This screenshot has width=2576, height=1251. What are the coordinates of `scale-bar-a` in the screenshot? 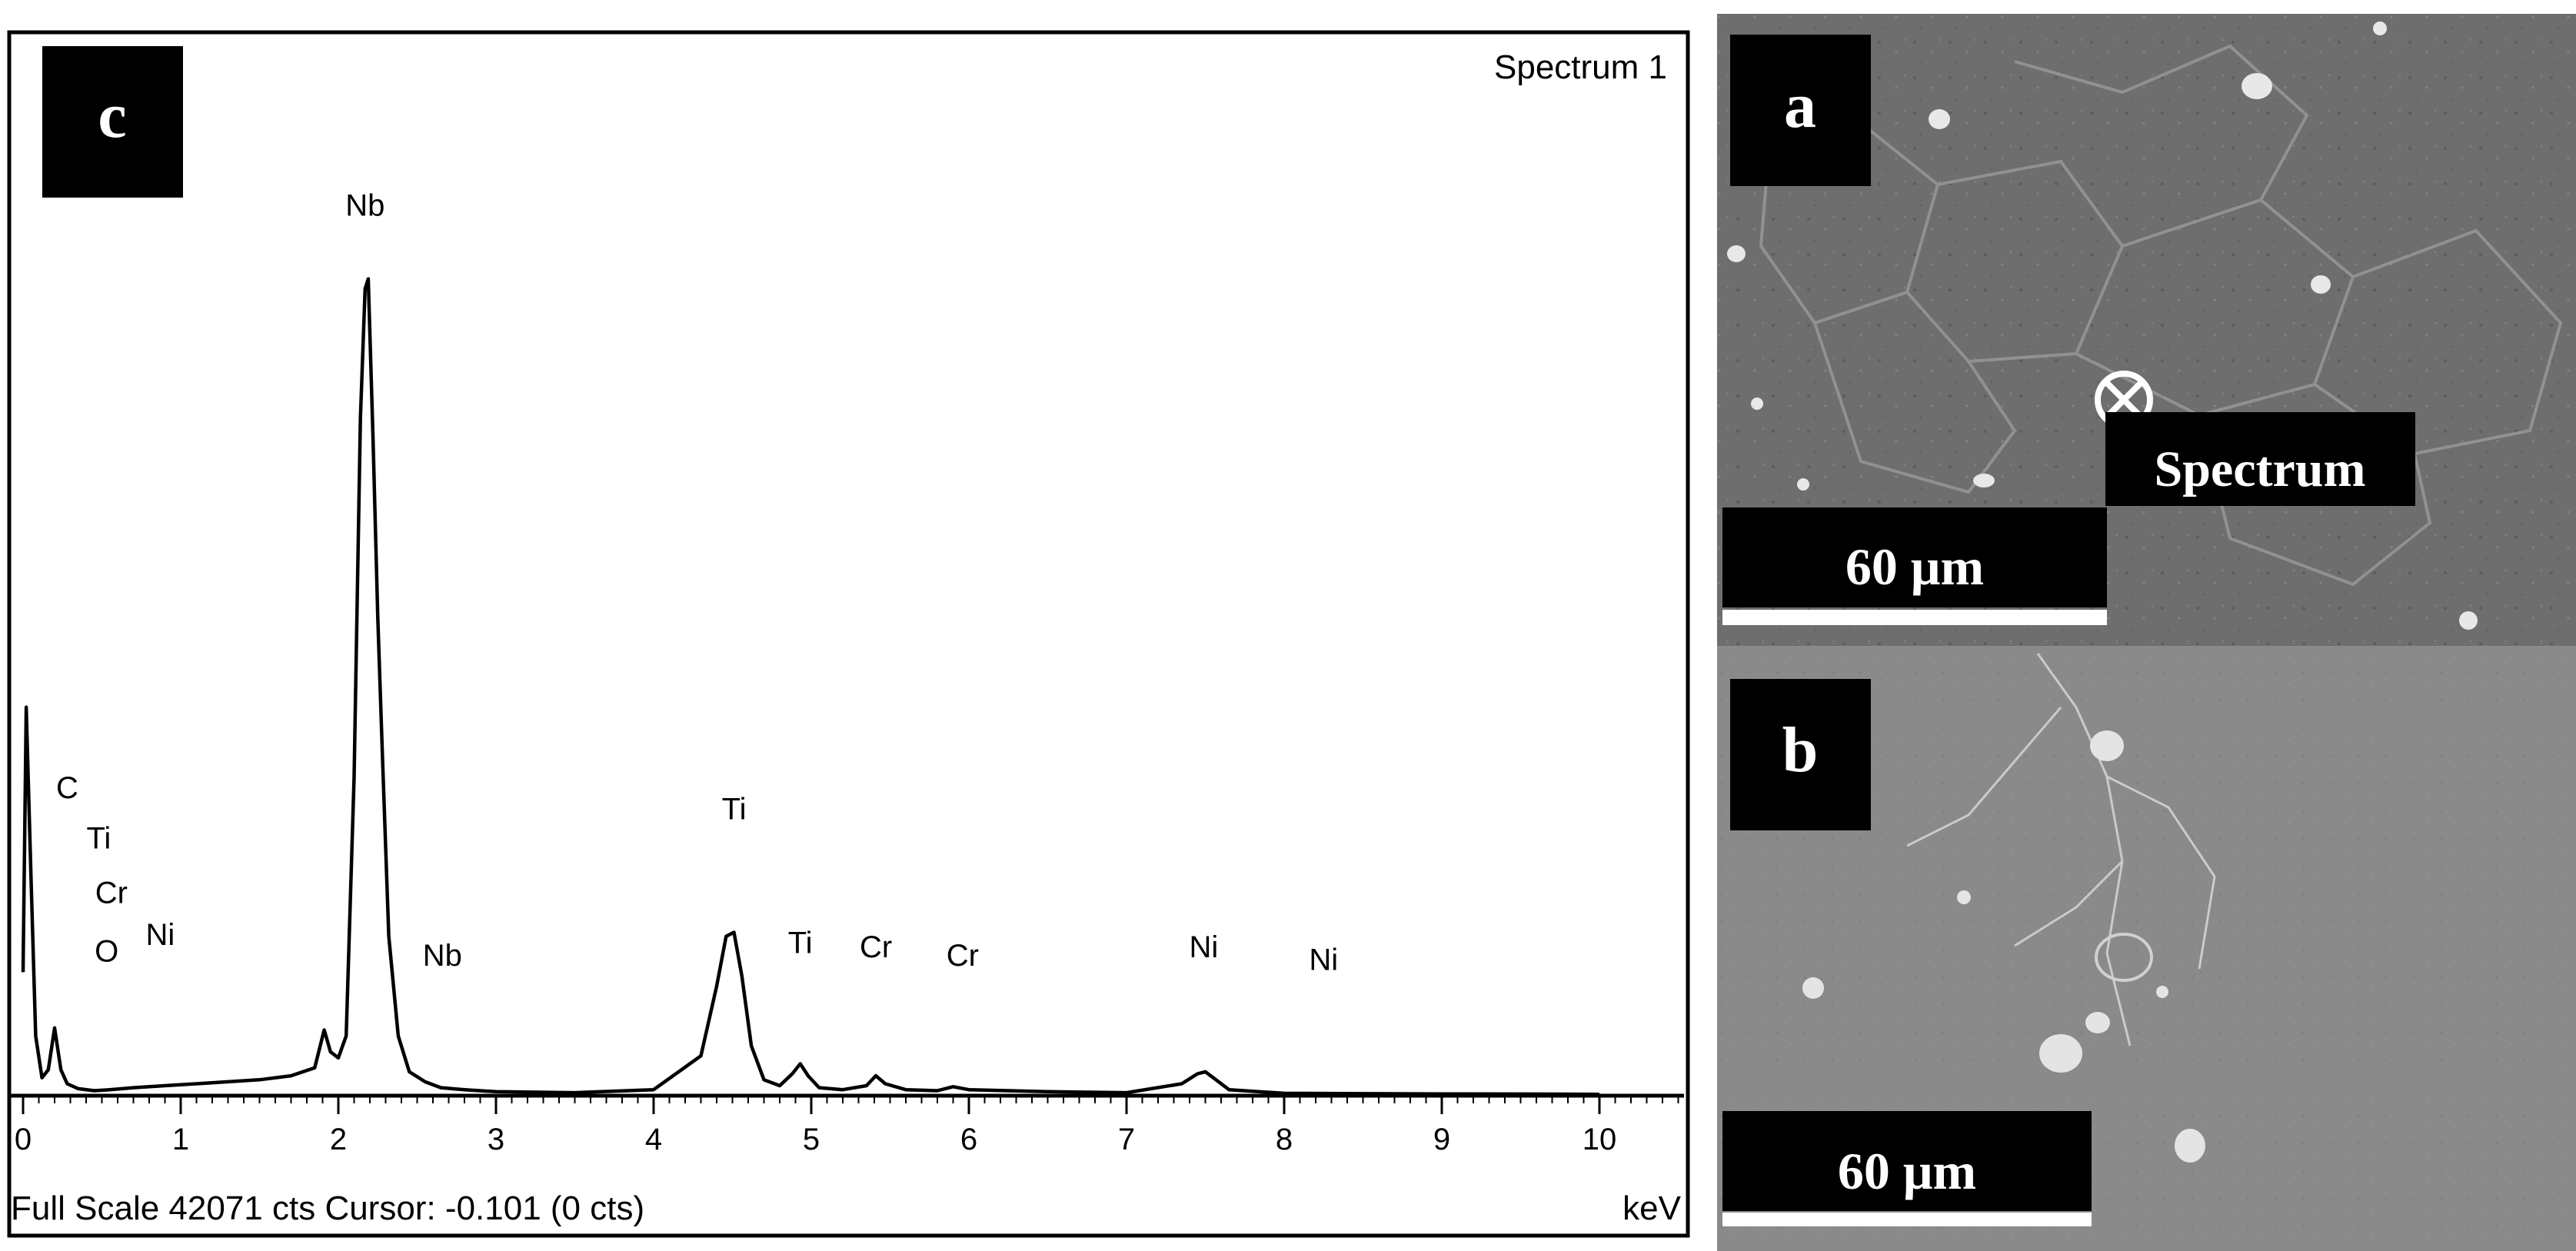 It's located at (1914, 617).